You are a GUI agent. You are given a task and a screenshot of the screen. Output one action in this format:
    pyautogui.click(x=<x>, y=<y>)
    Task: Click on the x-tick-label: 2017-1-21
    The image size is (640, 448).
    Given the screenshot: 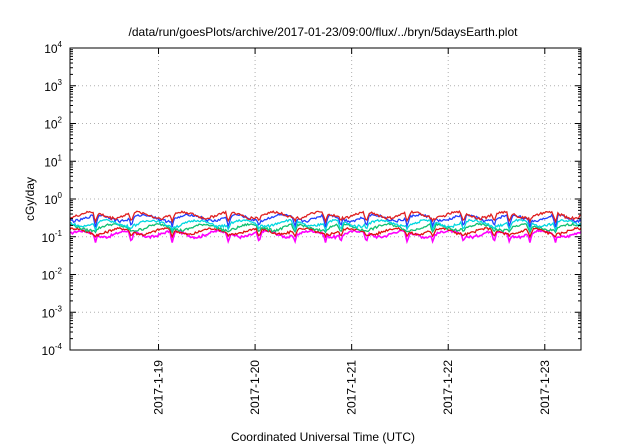 What is the action you would take?
    pyautogui.click(x=352, y=387)
    